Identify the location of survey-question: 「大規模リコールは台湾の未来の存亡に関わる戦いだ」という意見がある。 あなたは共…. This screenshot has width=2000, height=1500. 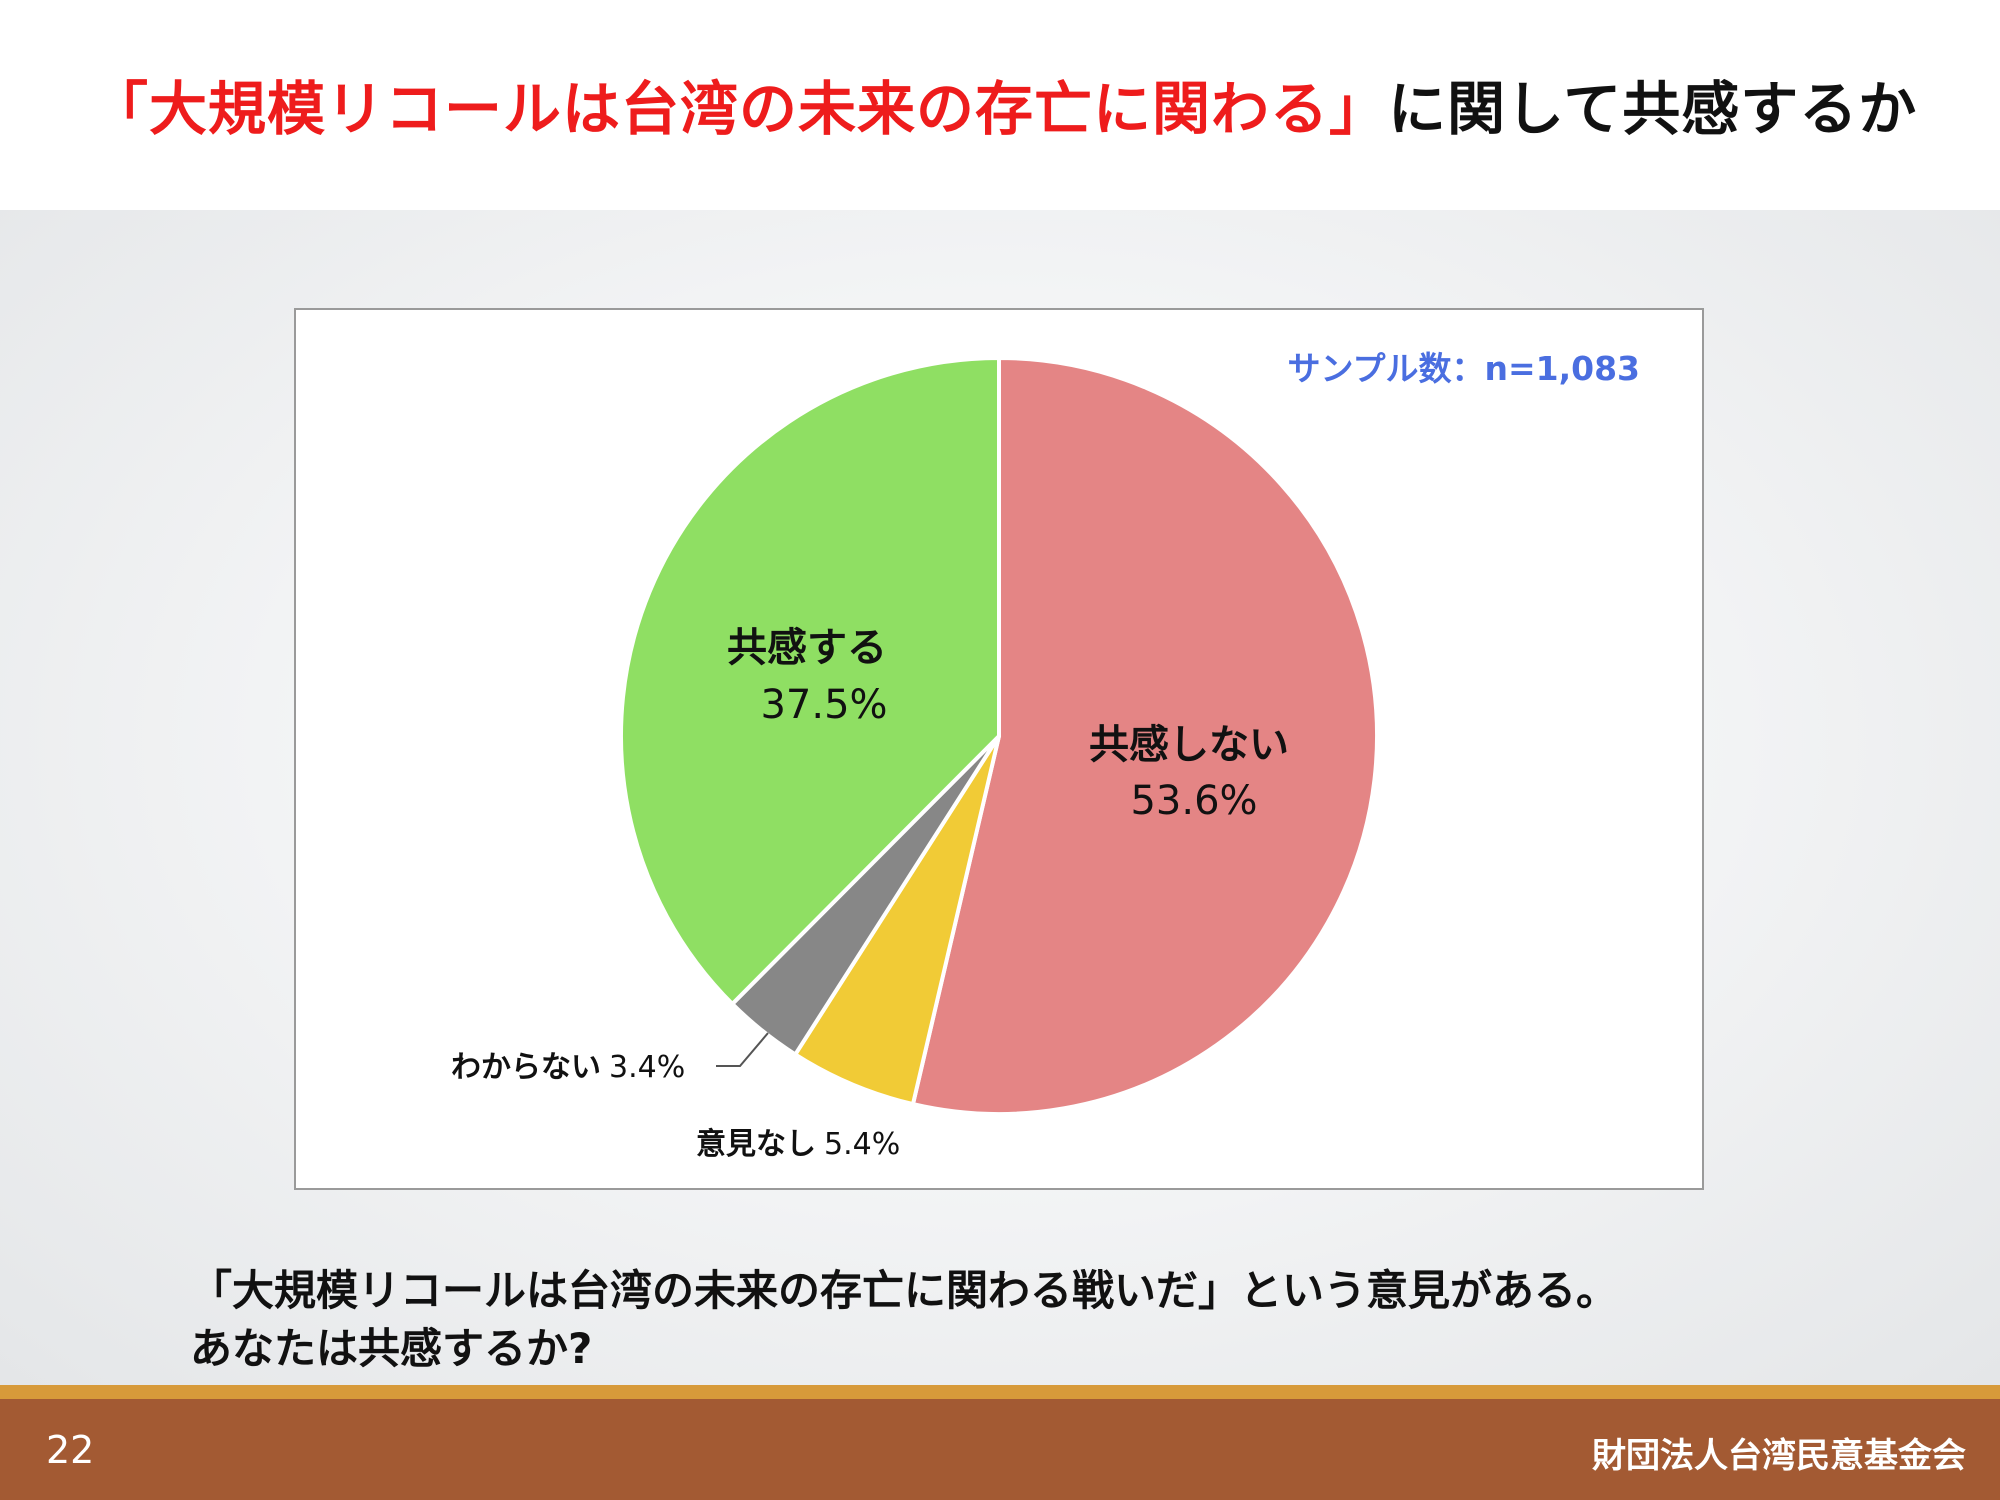
(1080, 1320).